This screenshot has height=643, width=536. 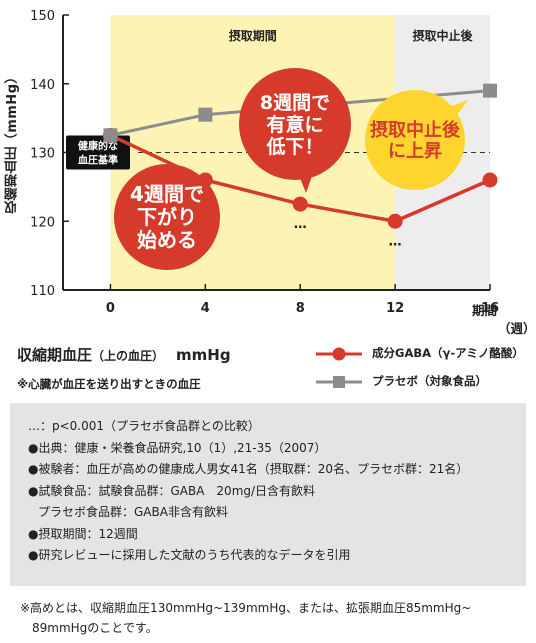 What do you see at coordinates (448, 353) in the screenshot?
I see `legend-gaba-label: 成分GABA（γ-アミノ酪酸）` at bounding box center [448, 353].